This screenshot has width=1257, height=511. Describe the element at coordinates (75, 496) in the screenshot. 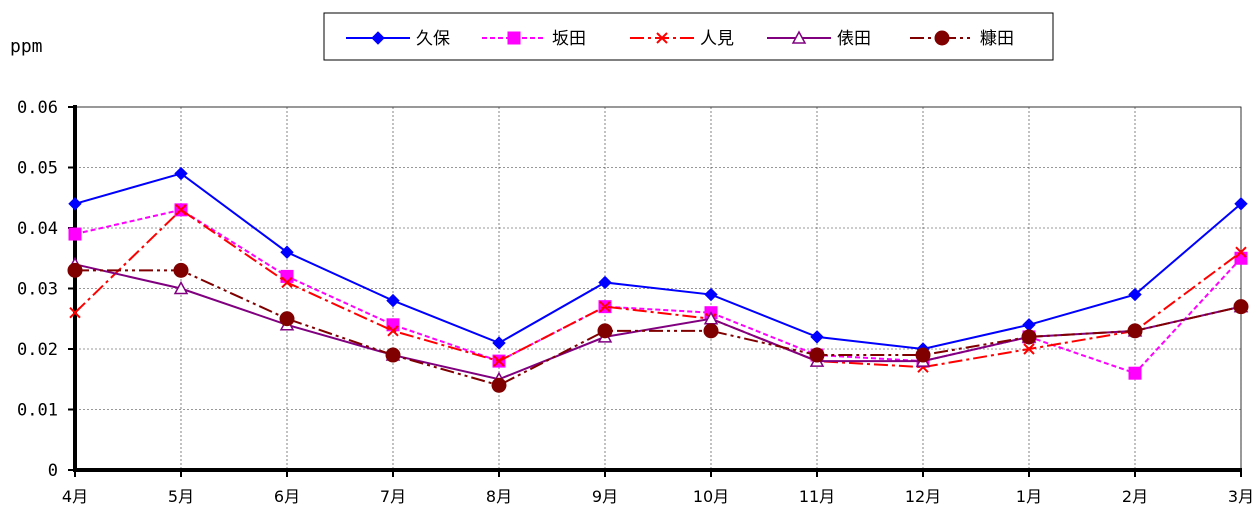

I see `x-tick-label: 4月` at that location.